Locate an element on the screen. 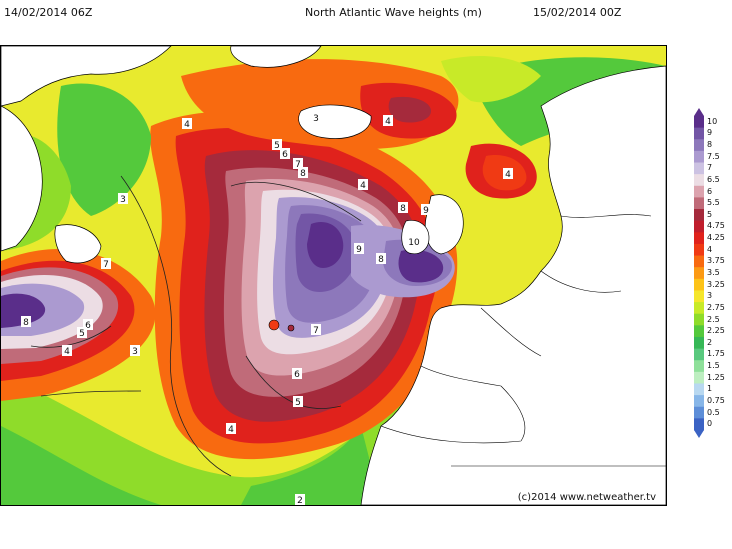 This screenshot has width=732, height=549. greenland-east-land is located at coordinates (276, 57).